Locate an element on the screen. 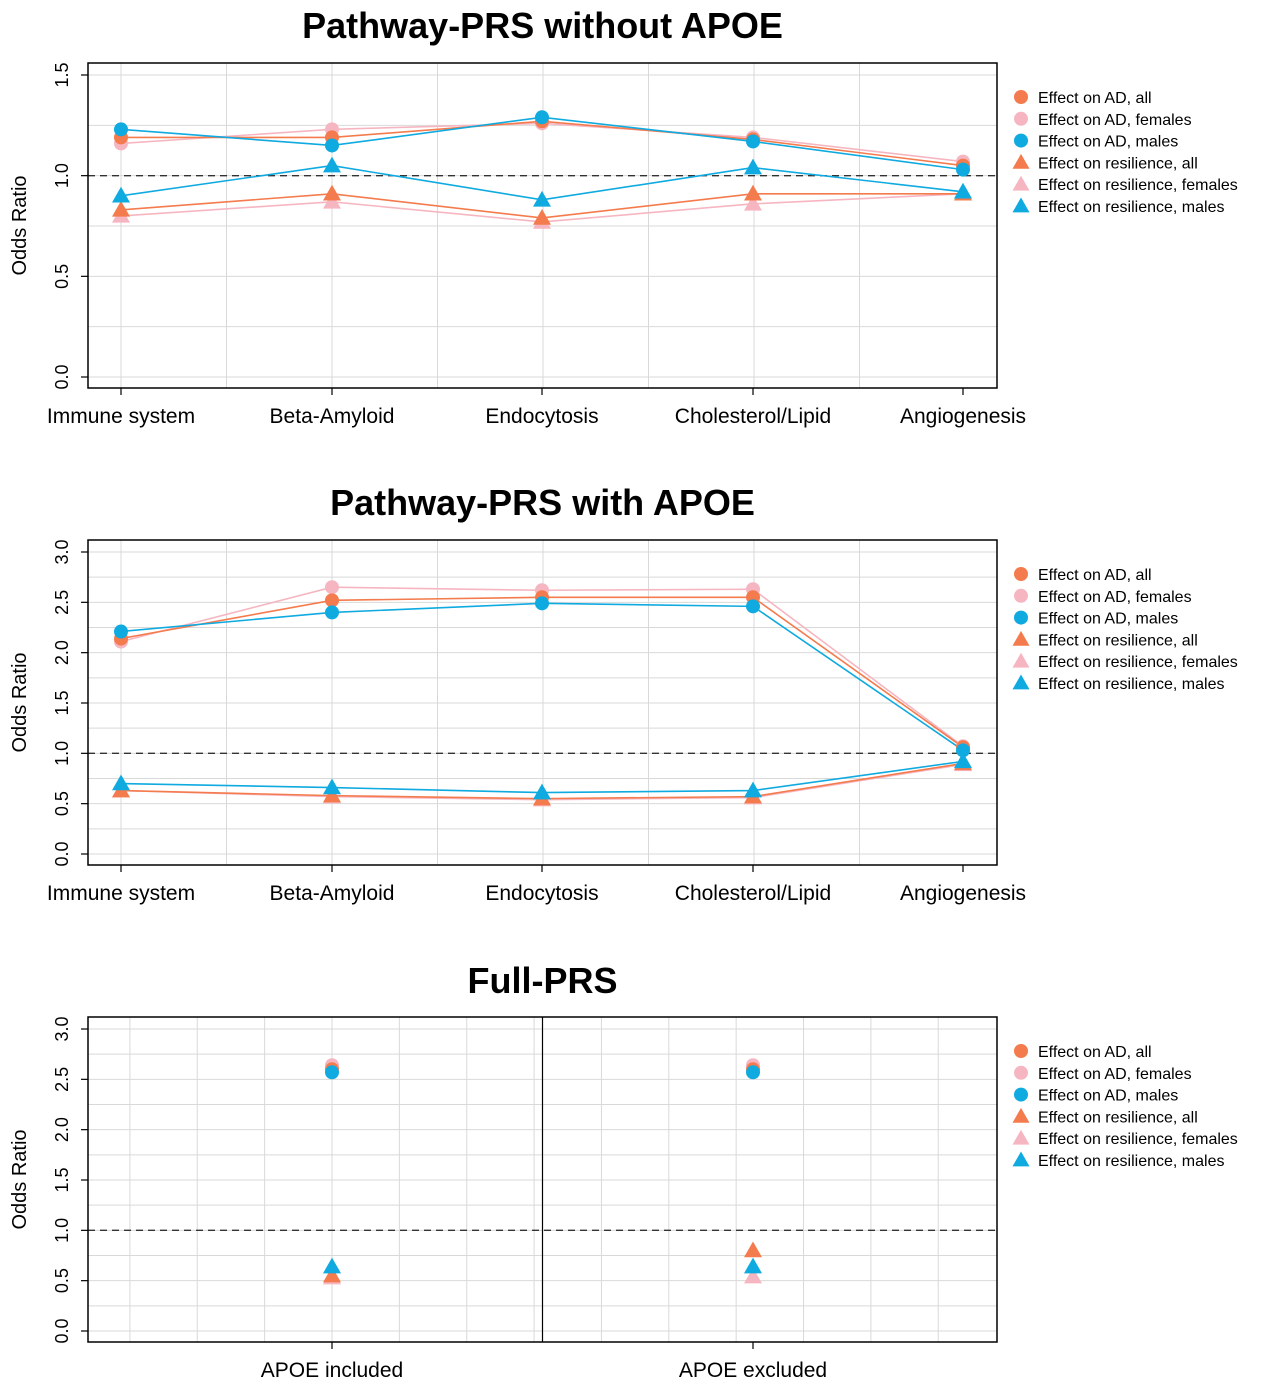 This screenshot has width=1276, height=1380. y-axis: 0.0 0.5 1.0 1.5 is located at coordinates (70, 225).